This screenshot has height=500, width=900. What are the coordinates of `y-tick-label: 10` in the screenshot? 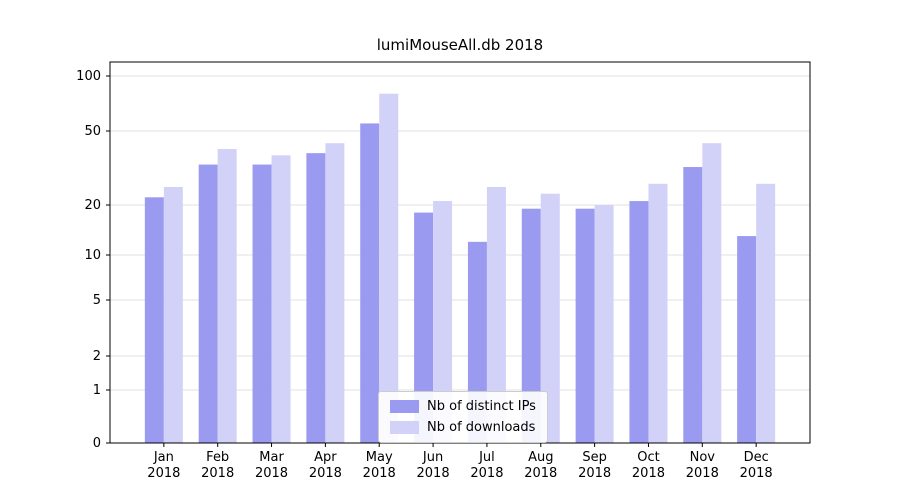 It's located at (92, 255).